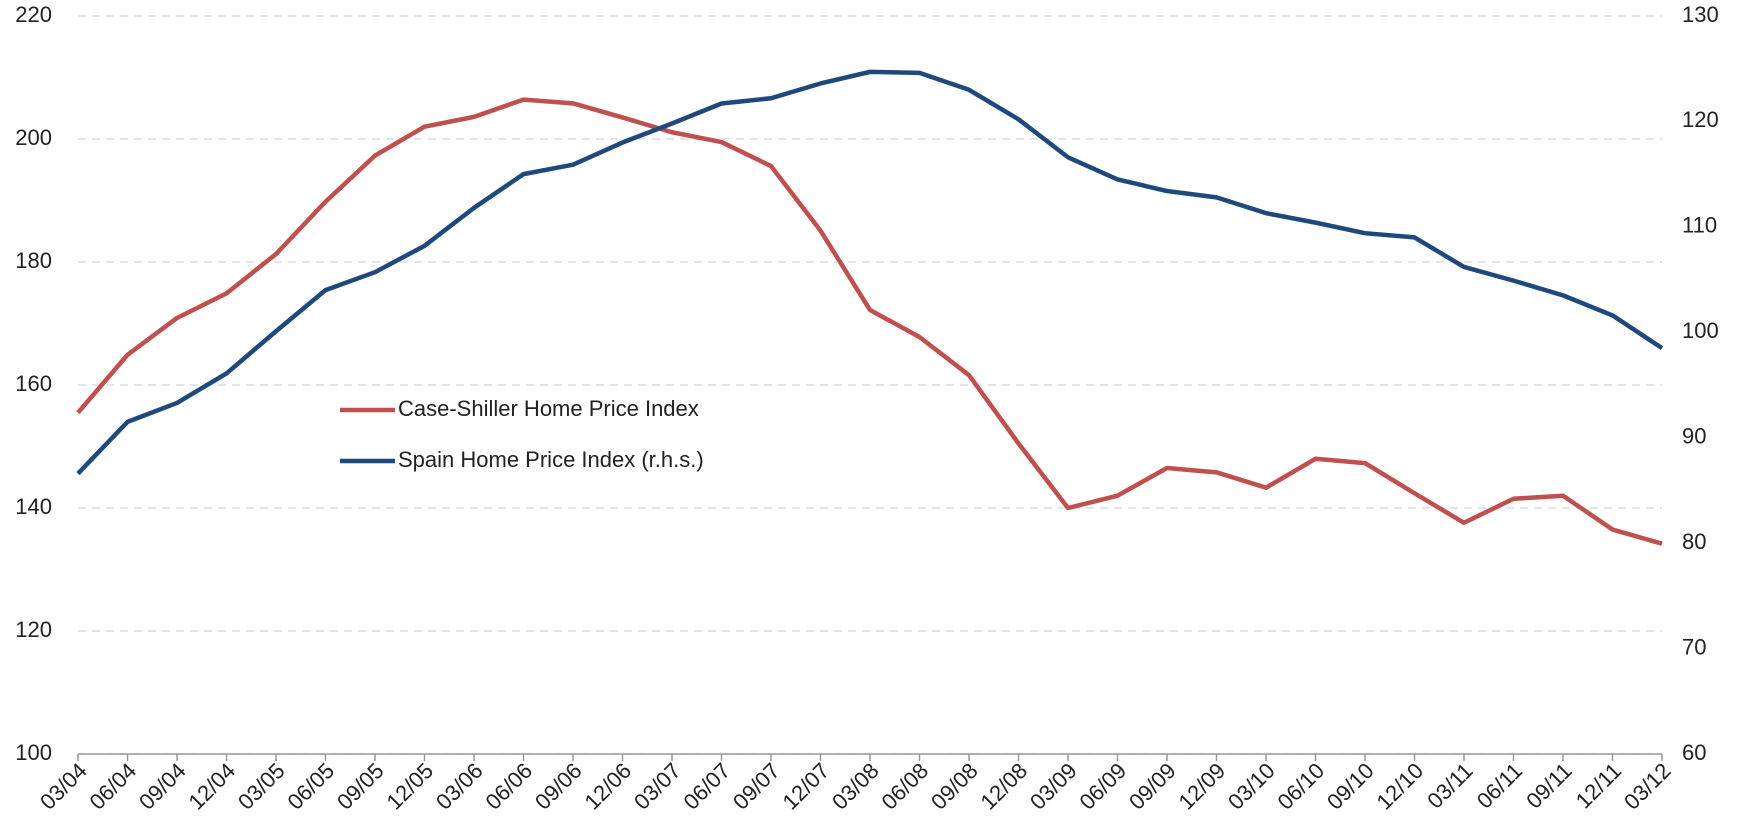  Describe the element at coordinates (1694, 541) in the screenshot. I see `y2-tick-label: 80` at that location.